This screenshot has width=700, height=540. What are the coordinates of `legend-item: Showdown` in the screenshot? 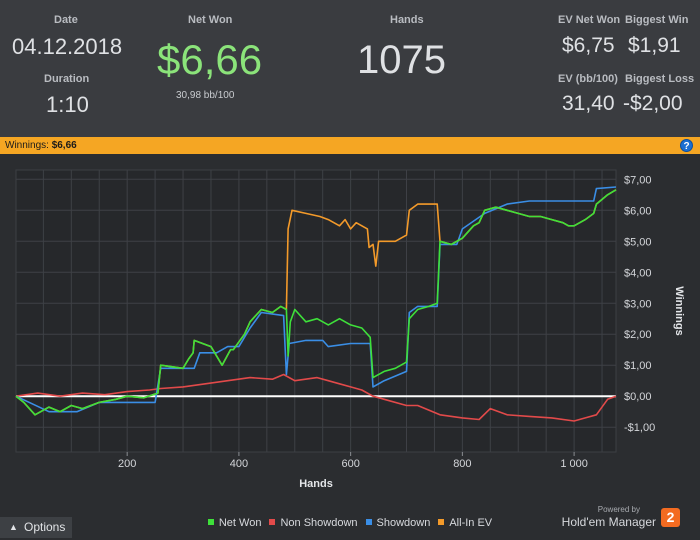 It's located at (398, 523).